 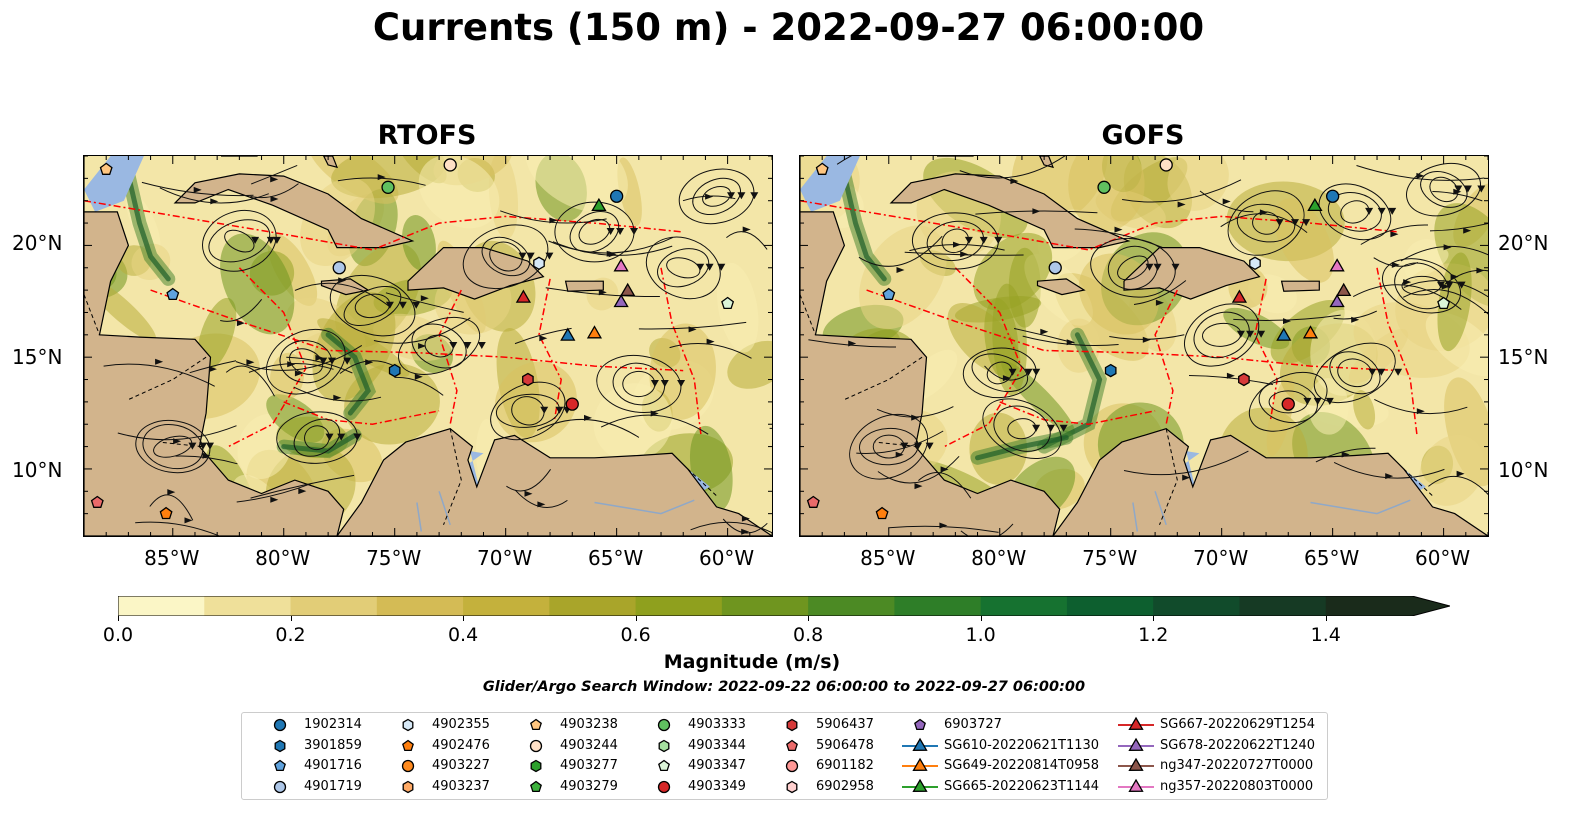 I want to click on colorbar-tick-label: 0.4, so click(x=463, y=635).